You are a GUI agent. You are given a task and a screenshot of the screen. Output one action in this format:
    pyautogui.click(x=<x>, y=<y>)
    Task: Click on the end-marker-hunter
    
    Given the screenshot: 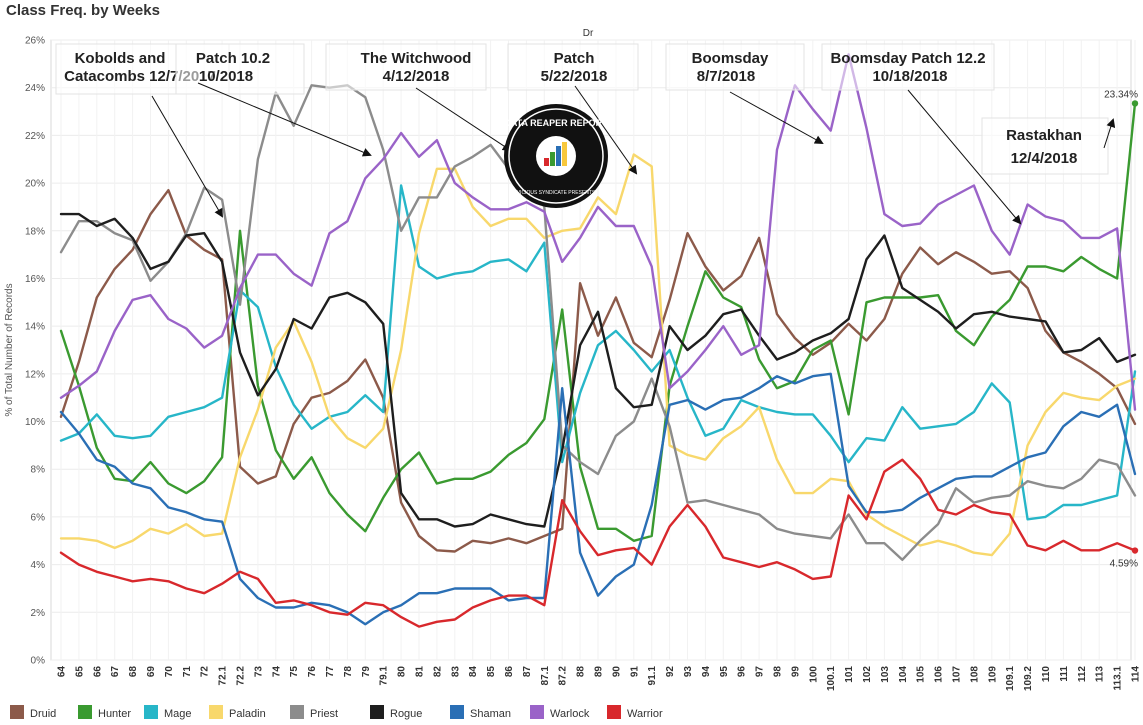 What is the action you would take?
    pyautogui.click(x=1135, y=103)
    